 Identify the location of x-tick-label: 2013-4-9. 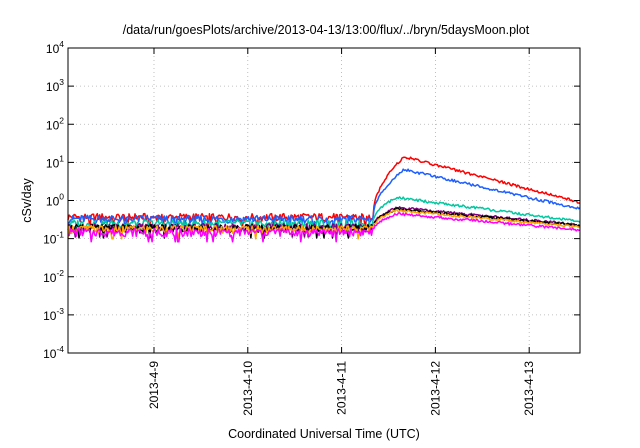
(154, 385).